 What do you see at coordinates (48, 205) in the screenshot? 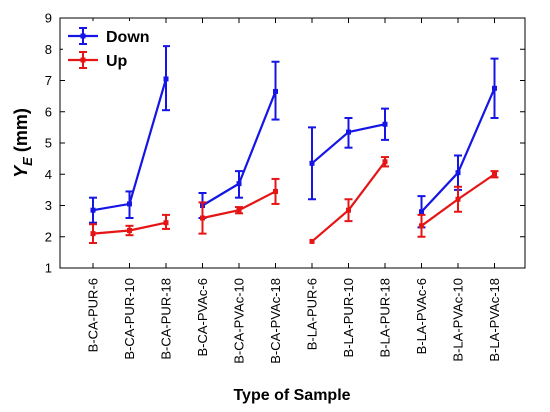
I see `y-tick-label: 3` at bounding box center [48, 205].